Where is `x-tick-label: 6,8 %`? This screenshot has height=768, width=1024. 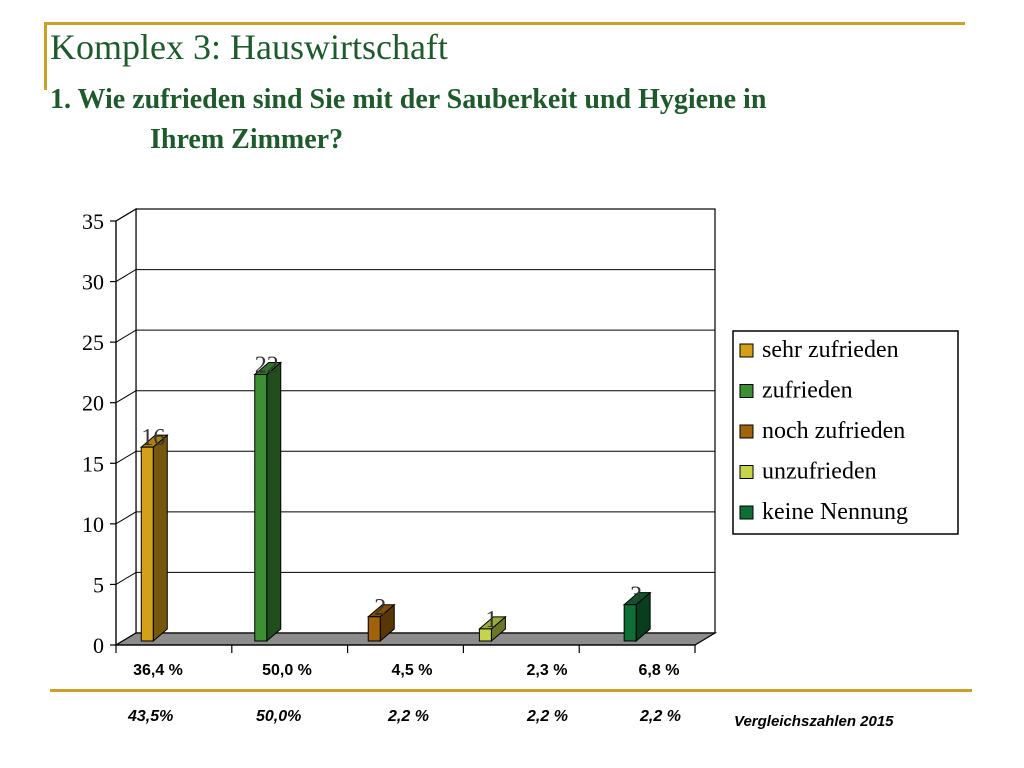 x-tick-label: 6,8 % is located at coordinates (659, 670).